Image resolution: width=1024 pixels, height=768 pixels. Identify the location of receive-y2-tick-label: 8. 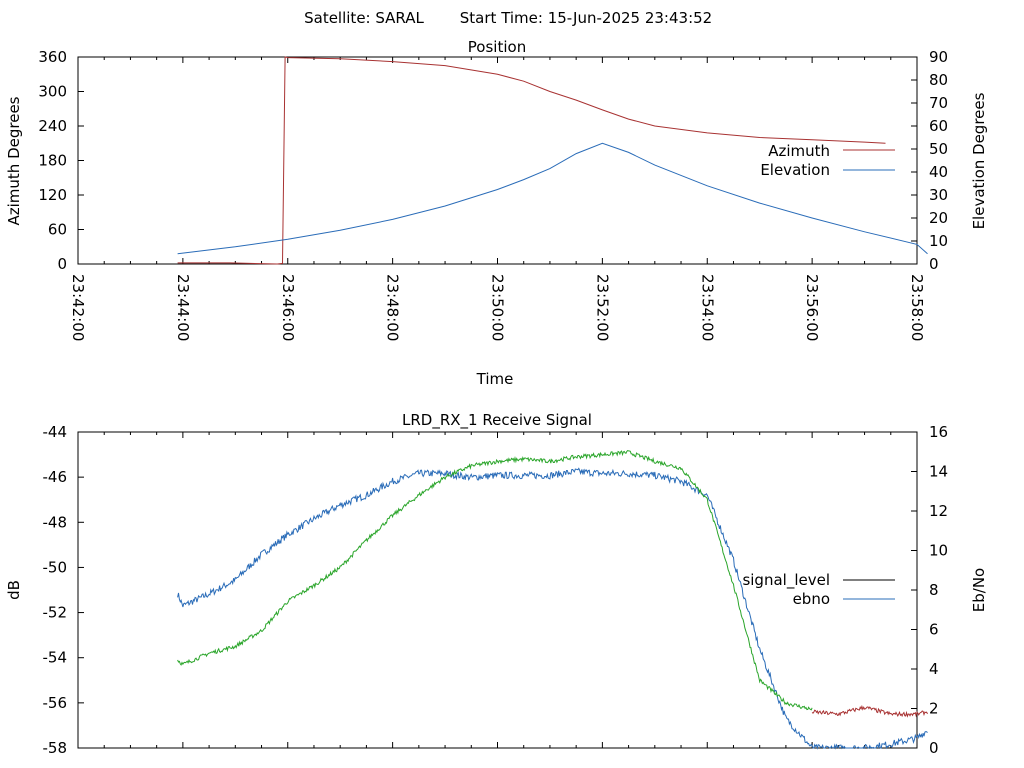
(934, 590).